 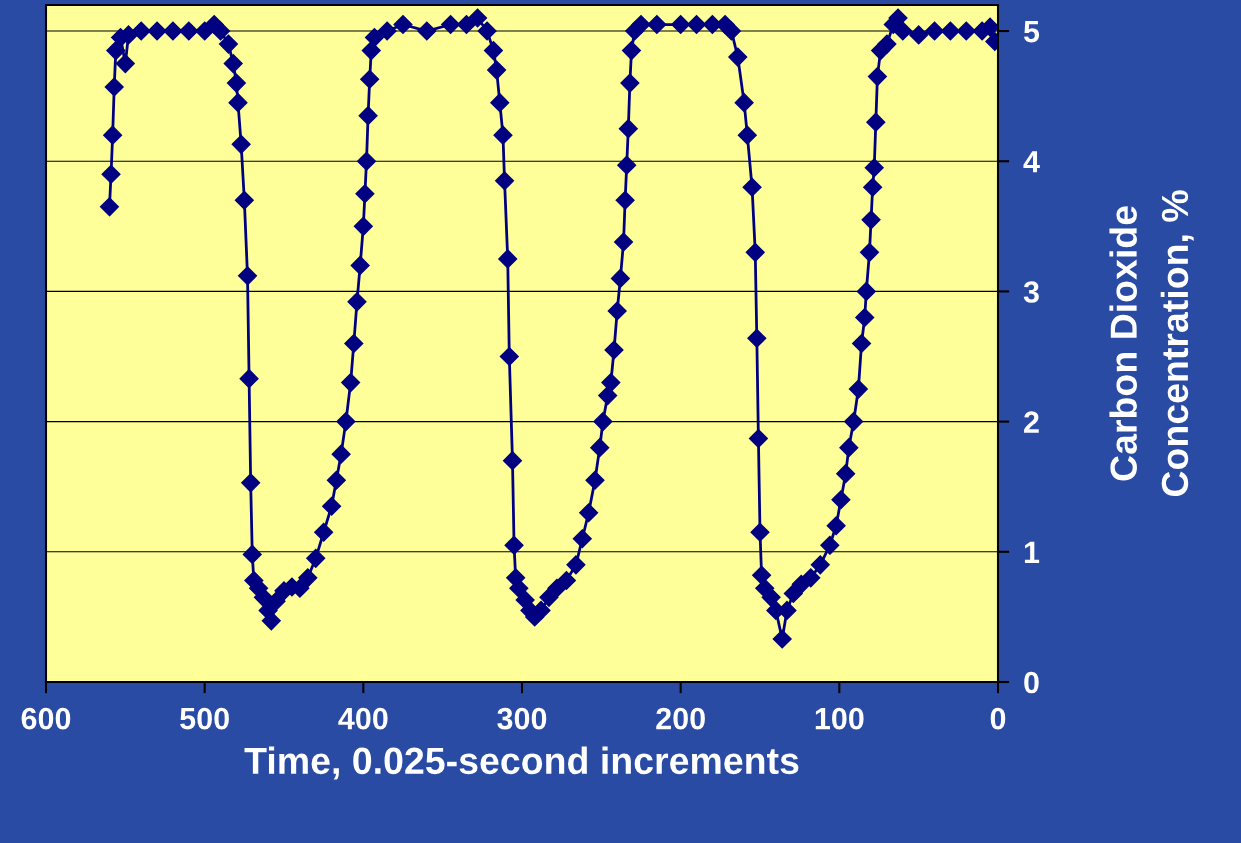 I want to click on y-tick-label: 3, so click(x=1031, y=292).